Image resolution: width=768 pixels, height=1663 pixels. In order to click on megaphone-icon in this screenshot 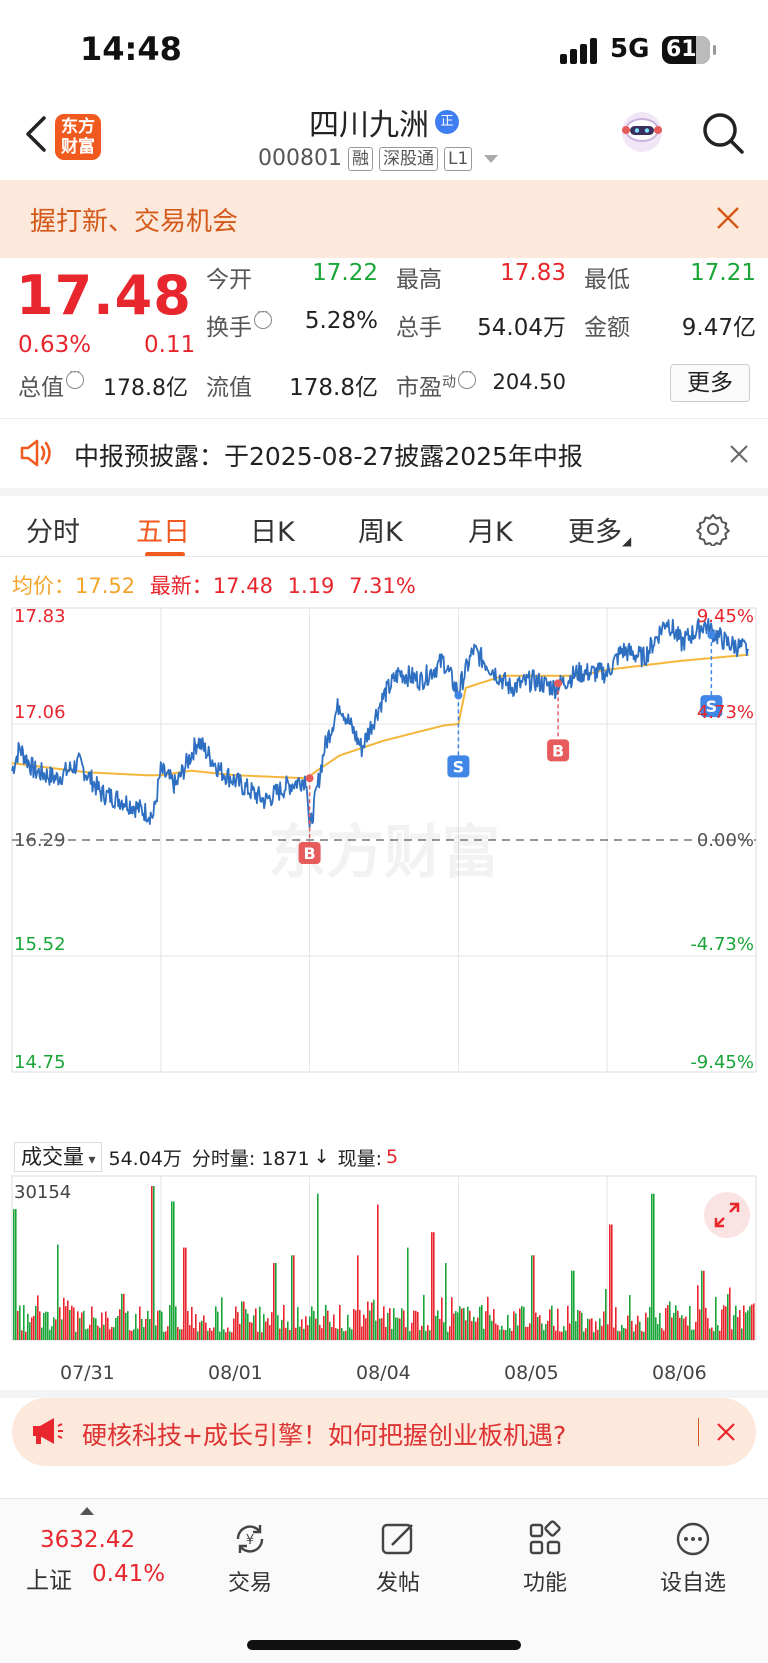, I will do `click(48, 1431)`.